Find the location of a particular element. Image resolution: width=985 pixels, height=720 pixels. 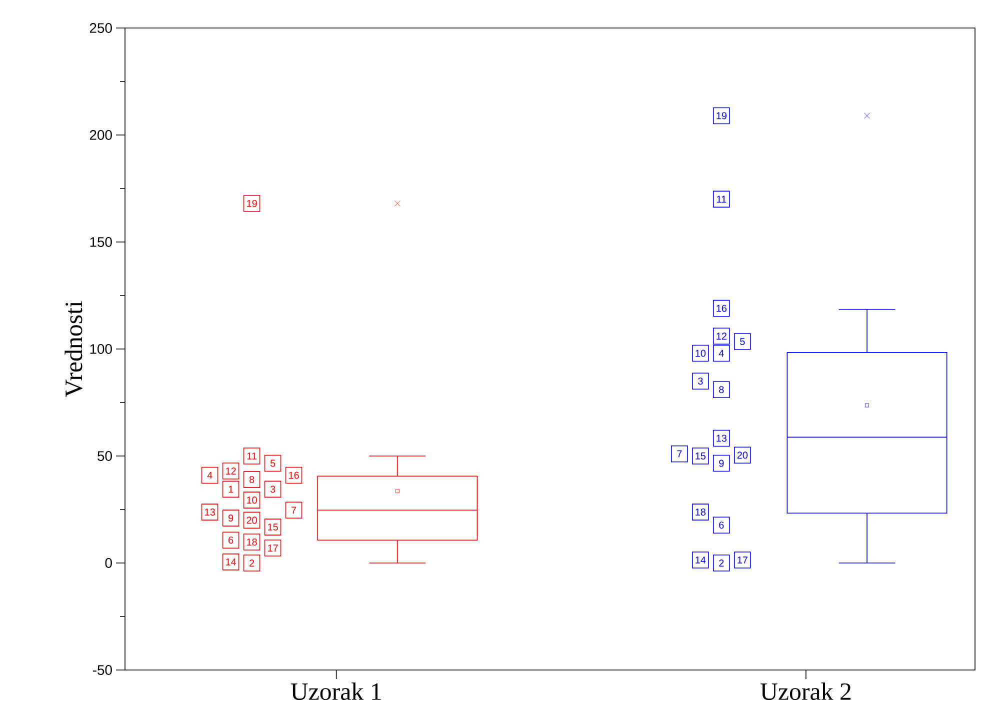

y-axis-title: Vrednosti is located at coordinates (73, 349).